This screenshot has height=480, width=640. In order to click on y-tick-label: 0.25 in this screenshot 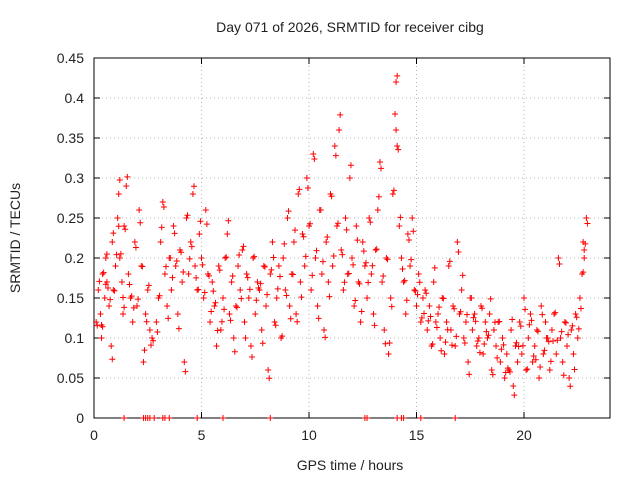, I will do `click(70, 218)`.